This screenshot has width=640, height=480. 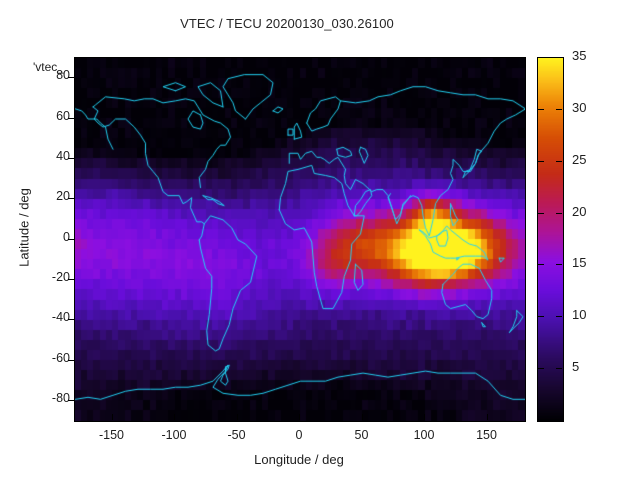 I want to click on colorbar-tick-label: 15, so click(x=579, y=263).